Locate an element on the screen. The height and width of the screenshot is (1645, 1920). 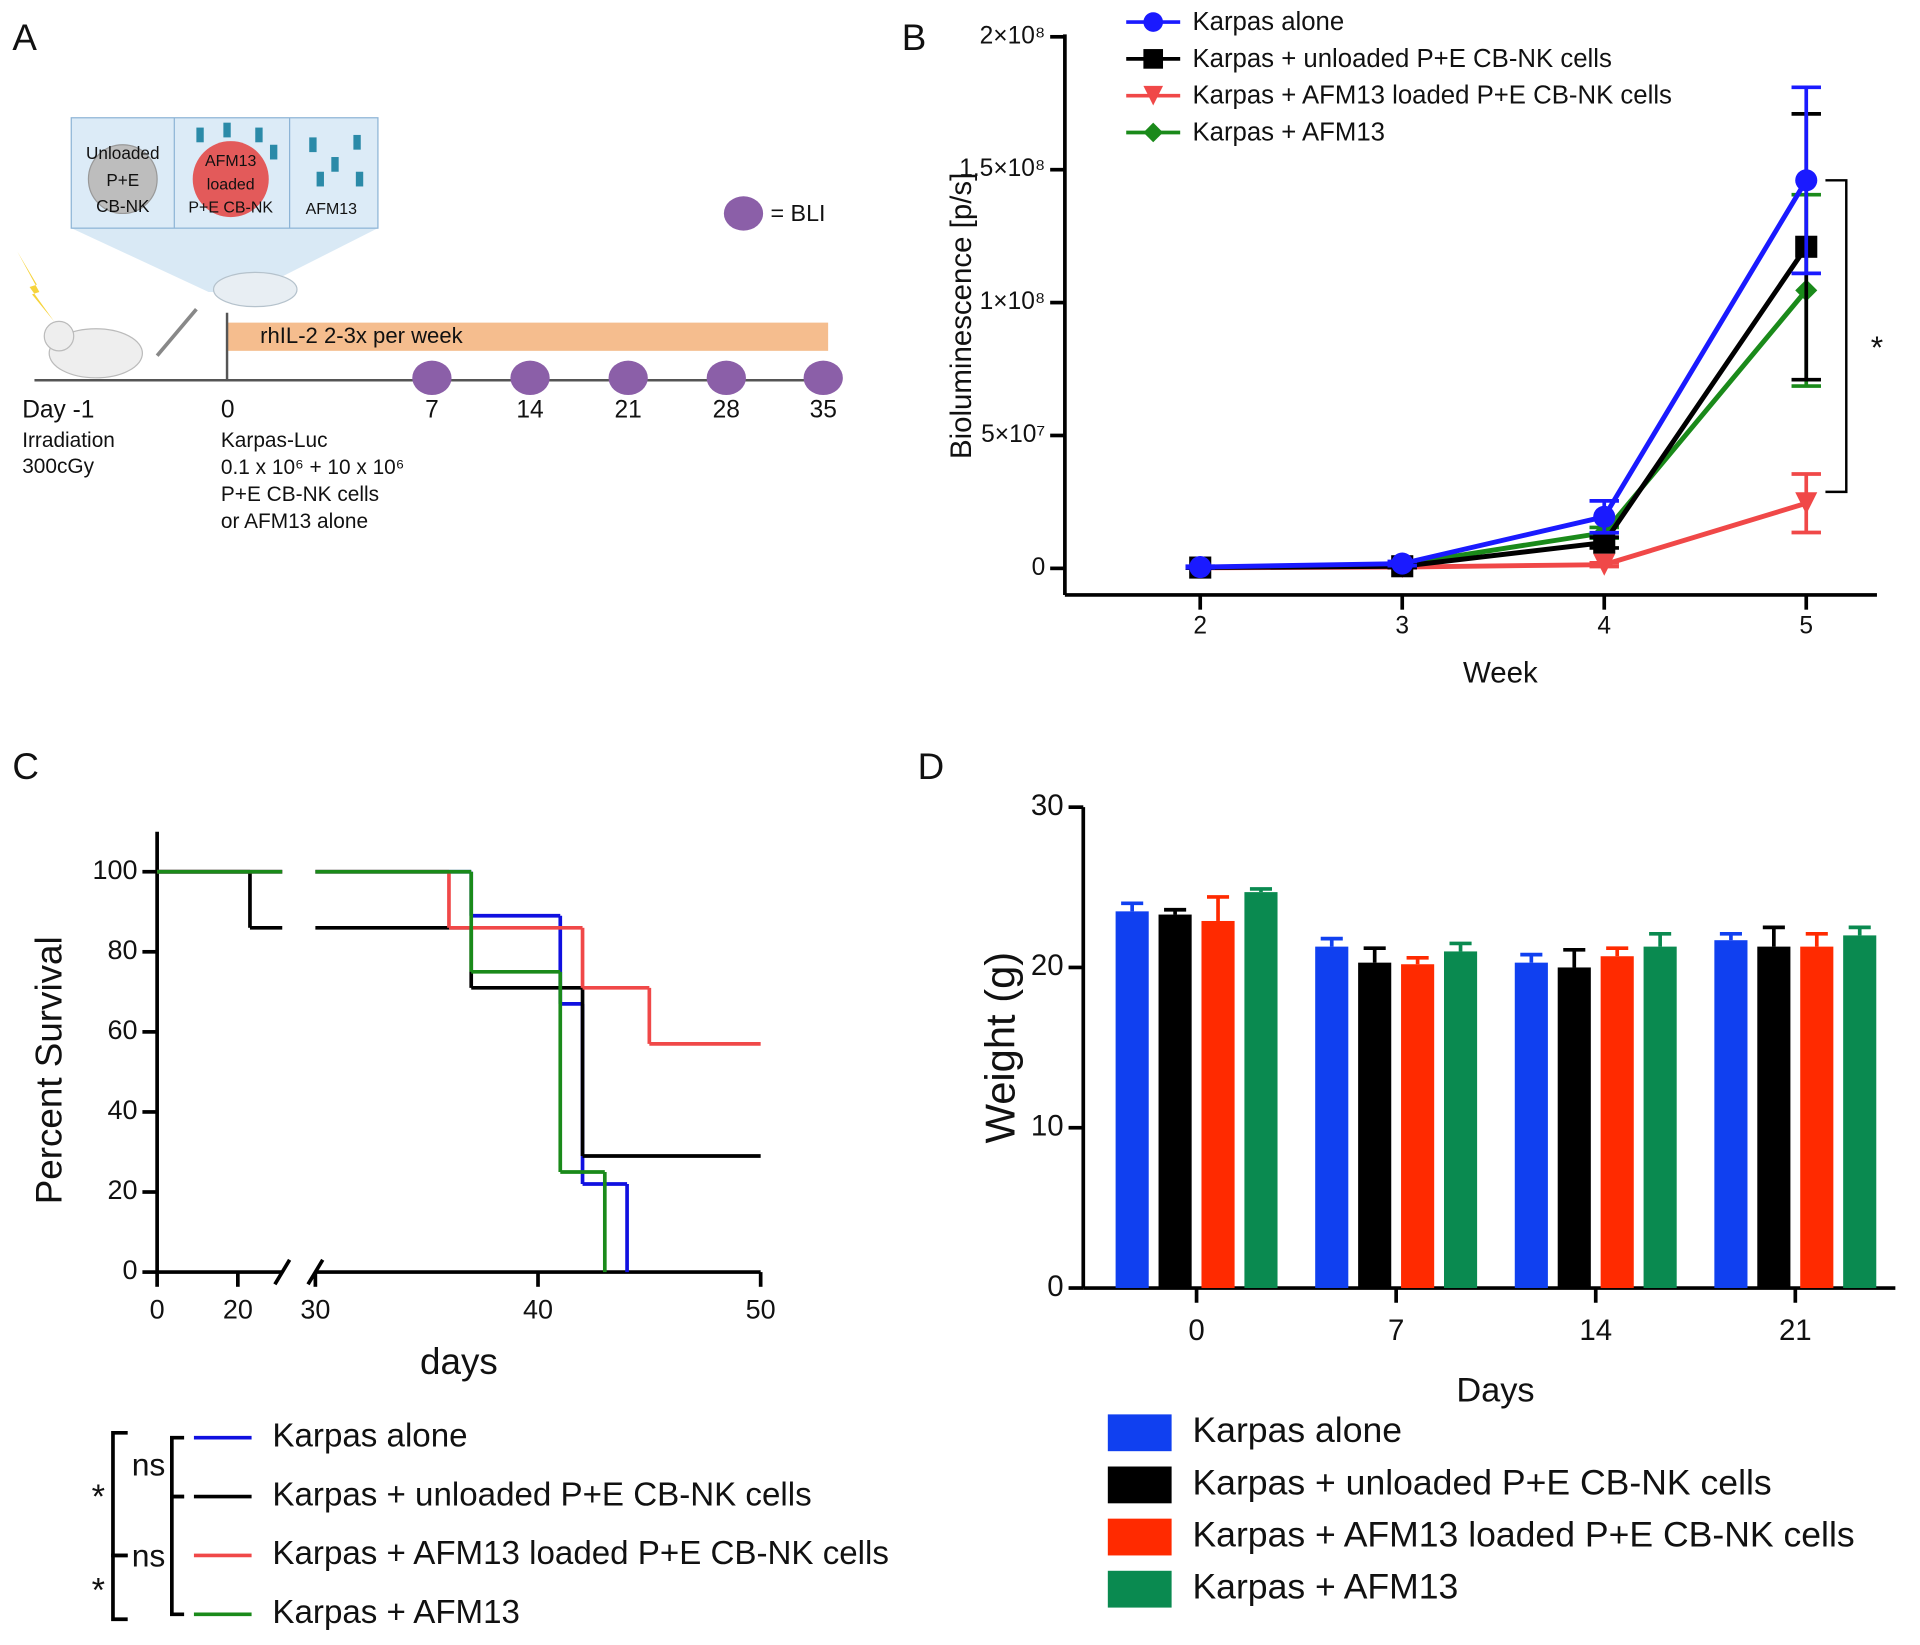
y-axis-label: Bioluminescence [p/s] is located at coordinates (961, 316).